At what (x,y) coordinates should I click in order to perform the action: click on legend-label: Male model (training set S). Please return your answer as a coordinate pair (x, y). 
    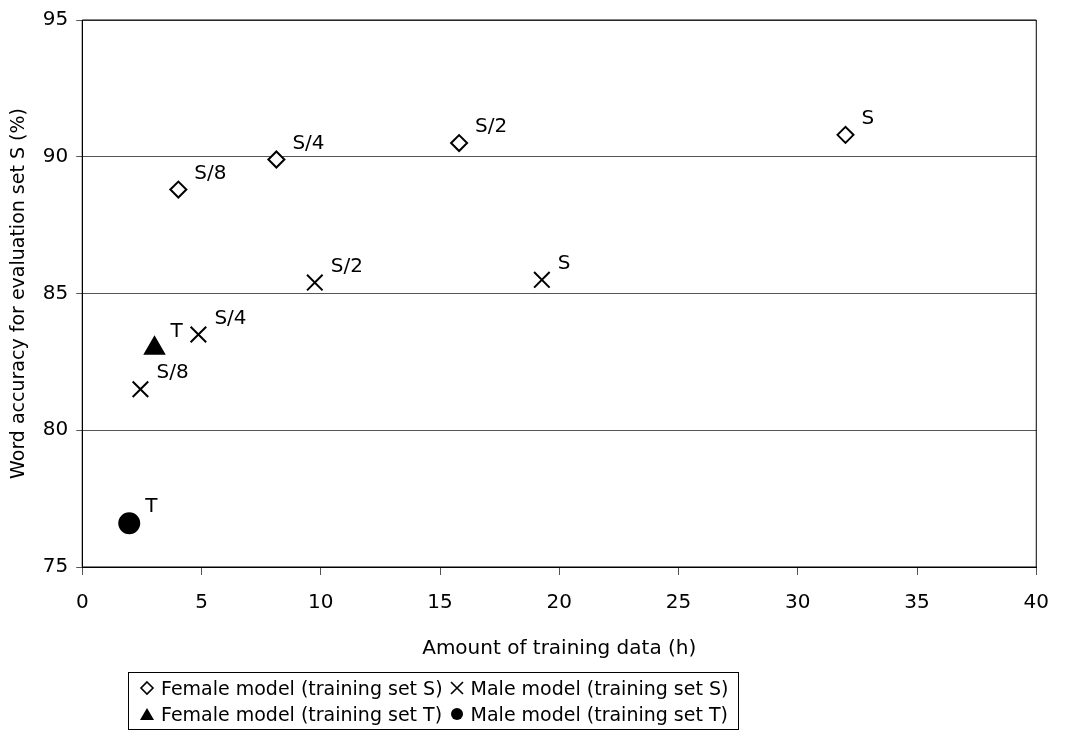
    Looking at the image, I should click on (599, 688).